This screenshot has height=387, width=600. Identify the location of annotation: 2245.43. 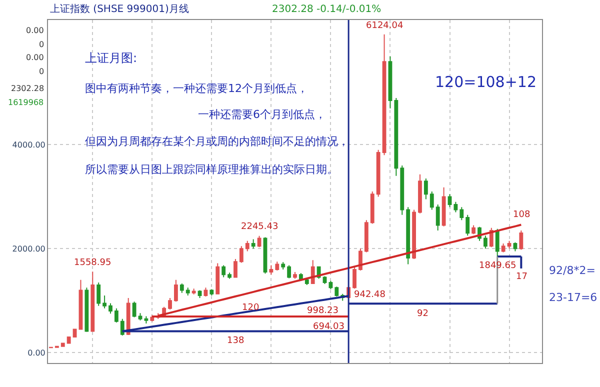
(259, 227).